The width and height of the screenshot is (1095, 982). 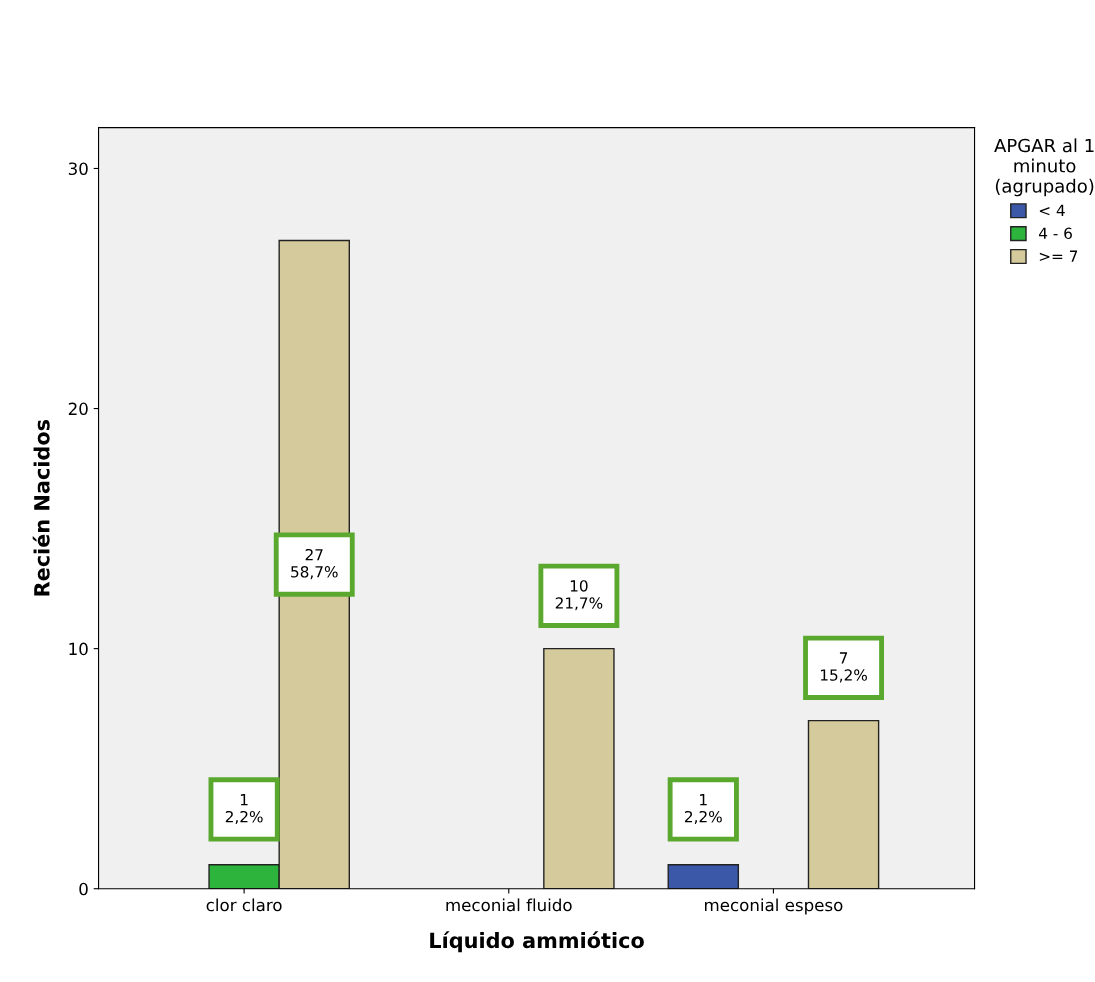 What do you see at coordinates (774, 906) in the screenshot?
I see `x-tick-label: meconial espeso` at bounding box center [774, 906].